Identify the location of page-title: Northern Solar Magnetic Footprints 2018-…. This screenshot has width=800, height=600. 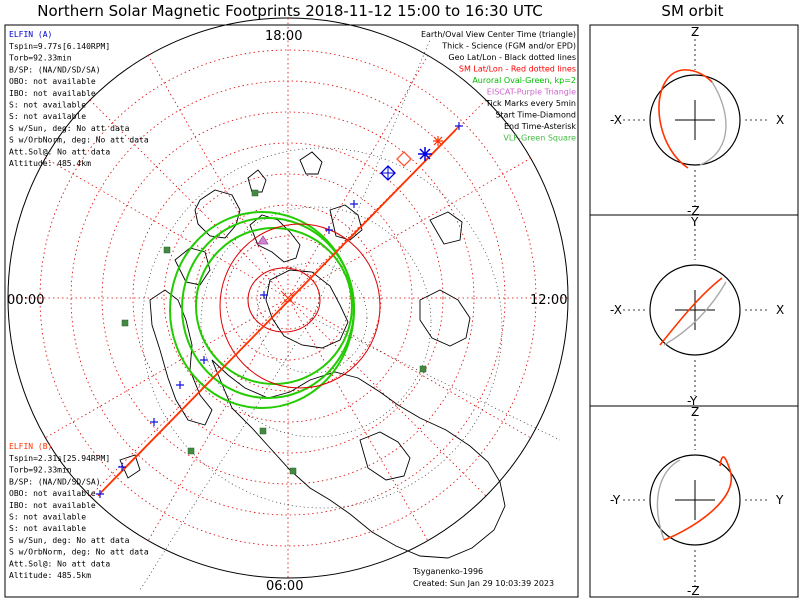
(290, 11).